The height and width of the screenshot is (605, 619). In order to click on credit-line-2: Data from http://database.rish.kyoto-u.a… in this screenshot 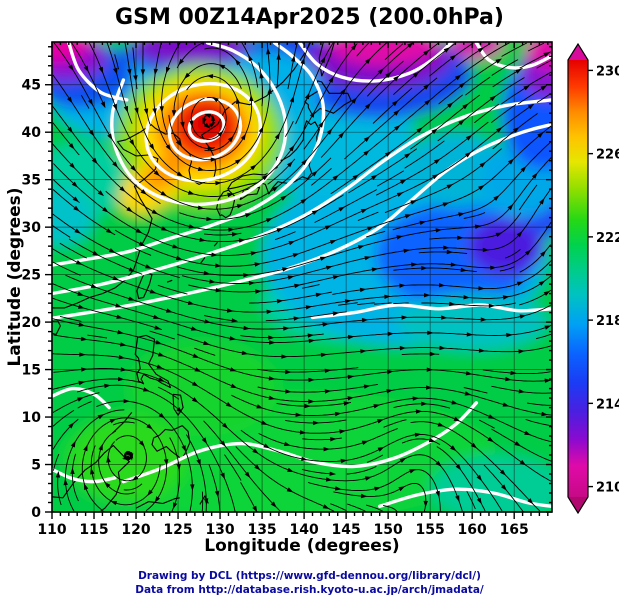, I will do `click(309, 590)`.